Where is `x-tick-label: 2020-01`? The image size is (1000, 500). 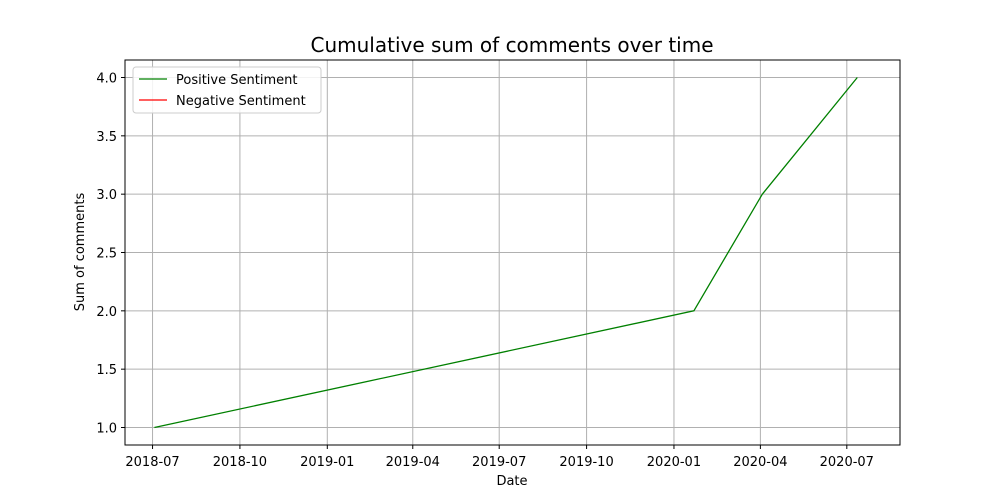
x-tick-label: 2020-01 is located at coordinates (674, 462).